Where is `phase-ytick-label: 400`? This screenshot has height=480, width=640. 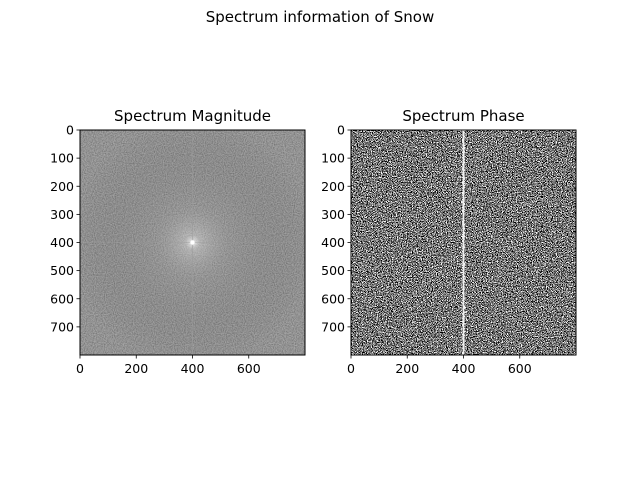 phase-ytick-label: 400 is located at coordinates (333, 242).